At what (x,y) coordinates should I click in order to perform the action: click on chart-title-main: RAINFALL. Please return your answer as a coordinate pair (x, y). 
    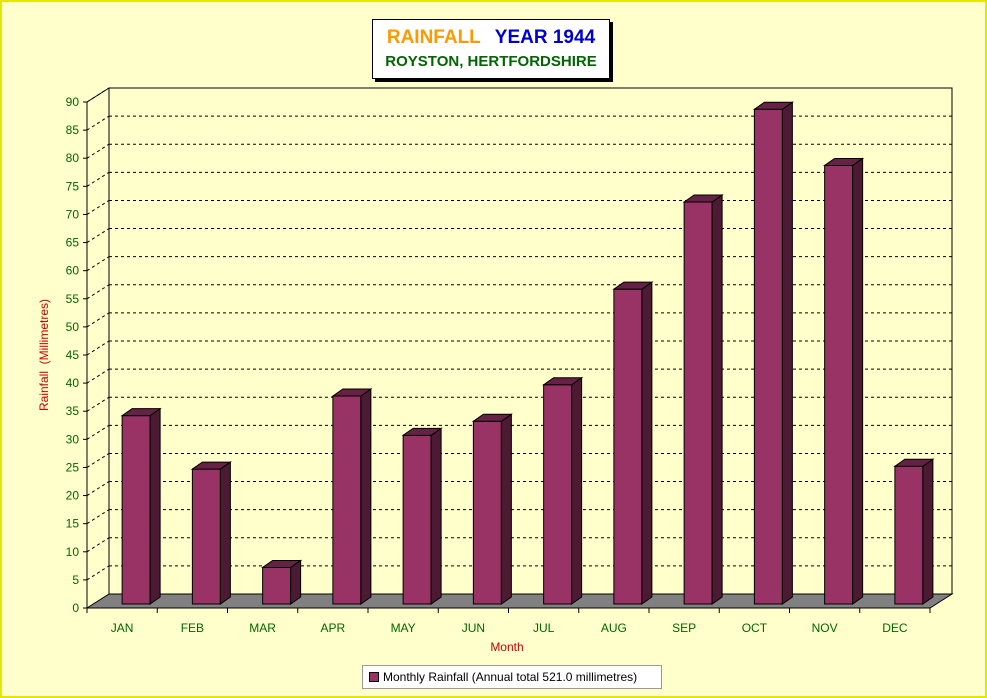
    Looking at the image, I should click on (433, 37).